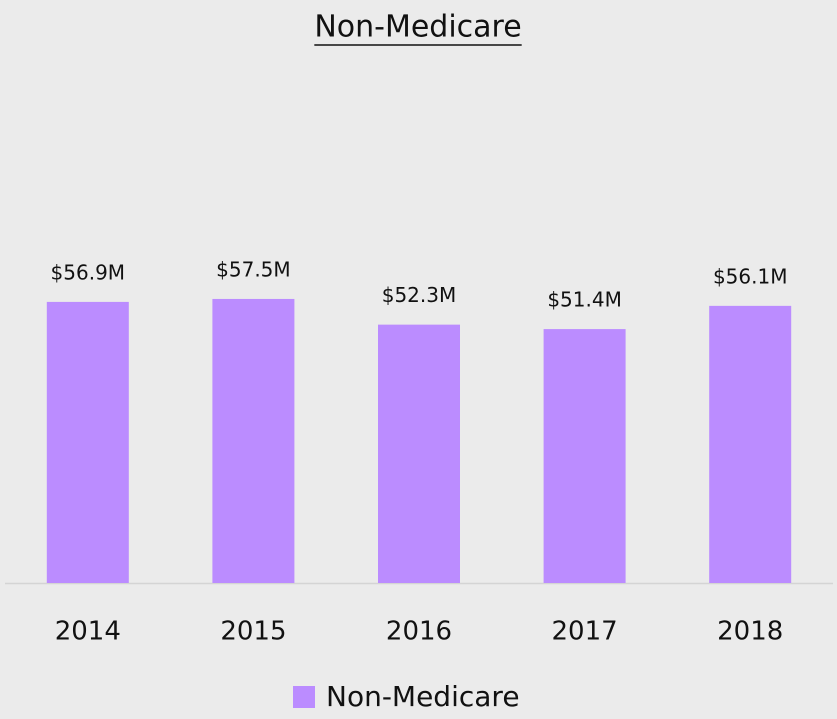 The image size is (837, 719). What do you see at coordinates (417, 27) in the screenshot?
I see `chart-title: Non-Medicare` at bounding box center [417, 27].